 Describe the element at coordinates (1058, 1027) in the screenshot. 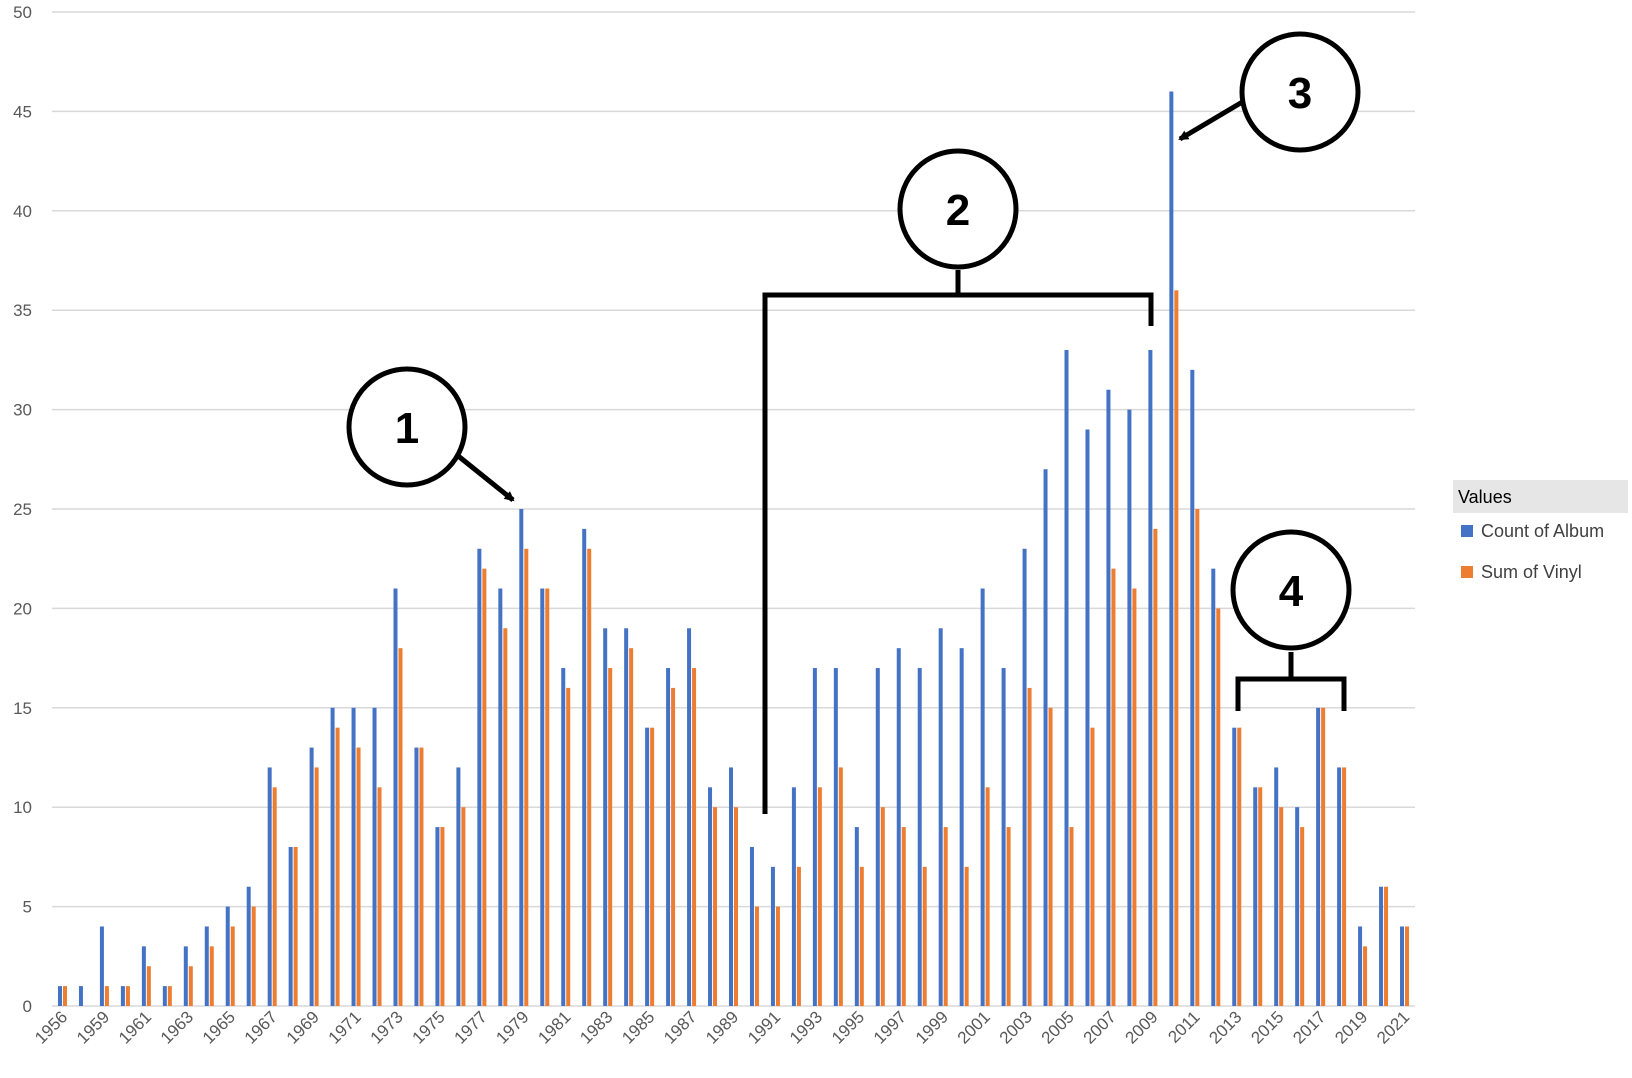

I see `x-tick-label: 2005` at that location.